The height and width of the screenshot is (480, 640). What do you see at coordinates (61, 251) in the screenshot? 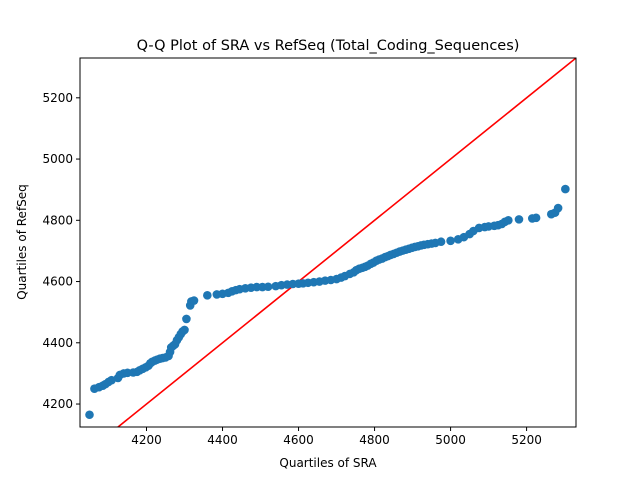
I see `y-axis-ticks: 4200 4400 4600 4800 5000 5200` at bounding box center [61, 251].